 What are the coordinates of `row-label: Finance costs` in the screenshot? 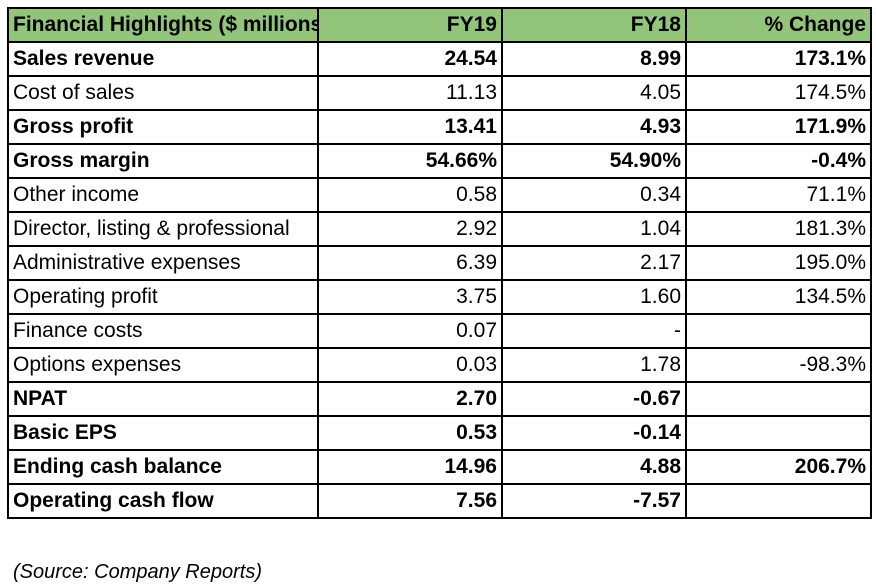 It's located at (163, 331).